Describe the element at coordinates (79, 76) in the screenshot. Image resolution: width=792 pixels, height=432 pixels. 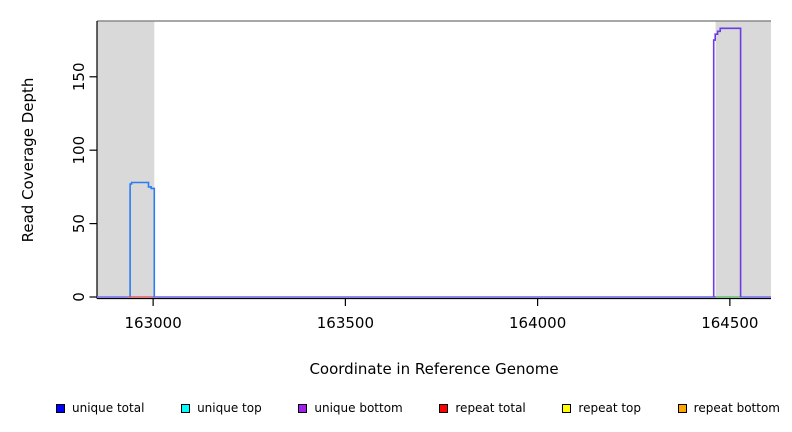
I see `y-tick-label: 150` at that location.